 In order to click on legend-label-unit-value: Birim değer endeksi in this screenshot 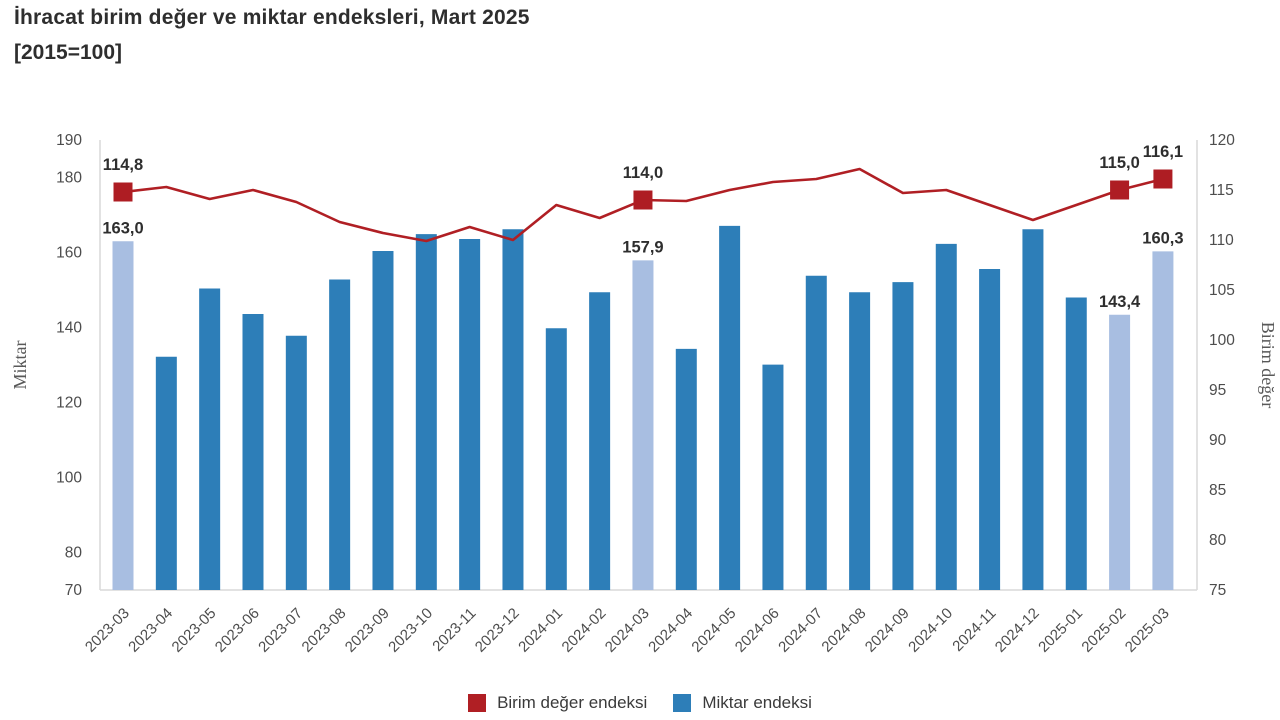, I will do `click(572, 702)`.